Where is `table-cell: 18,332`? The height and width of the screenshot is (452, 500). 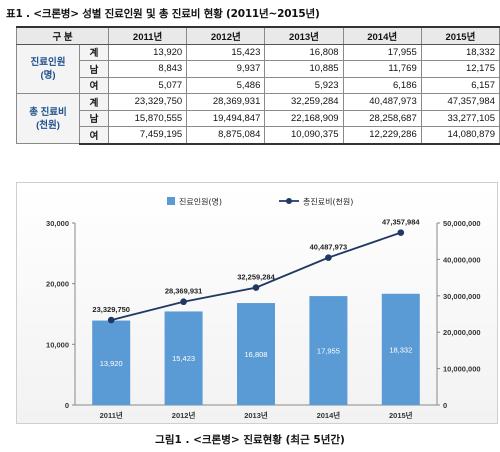
table-cell: 18,332 is located at coordinates (460, 52).